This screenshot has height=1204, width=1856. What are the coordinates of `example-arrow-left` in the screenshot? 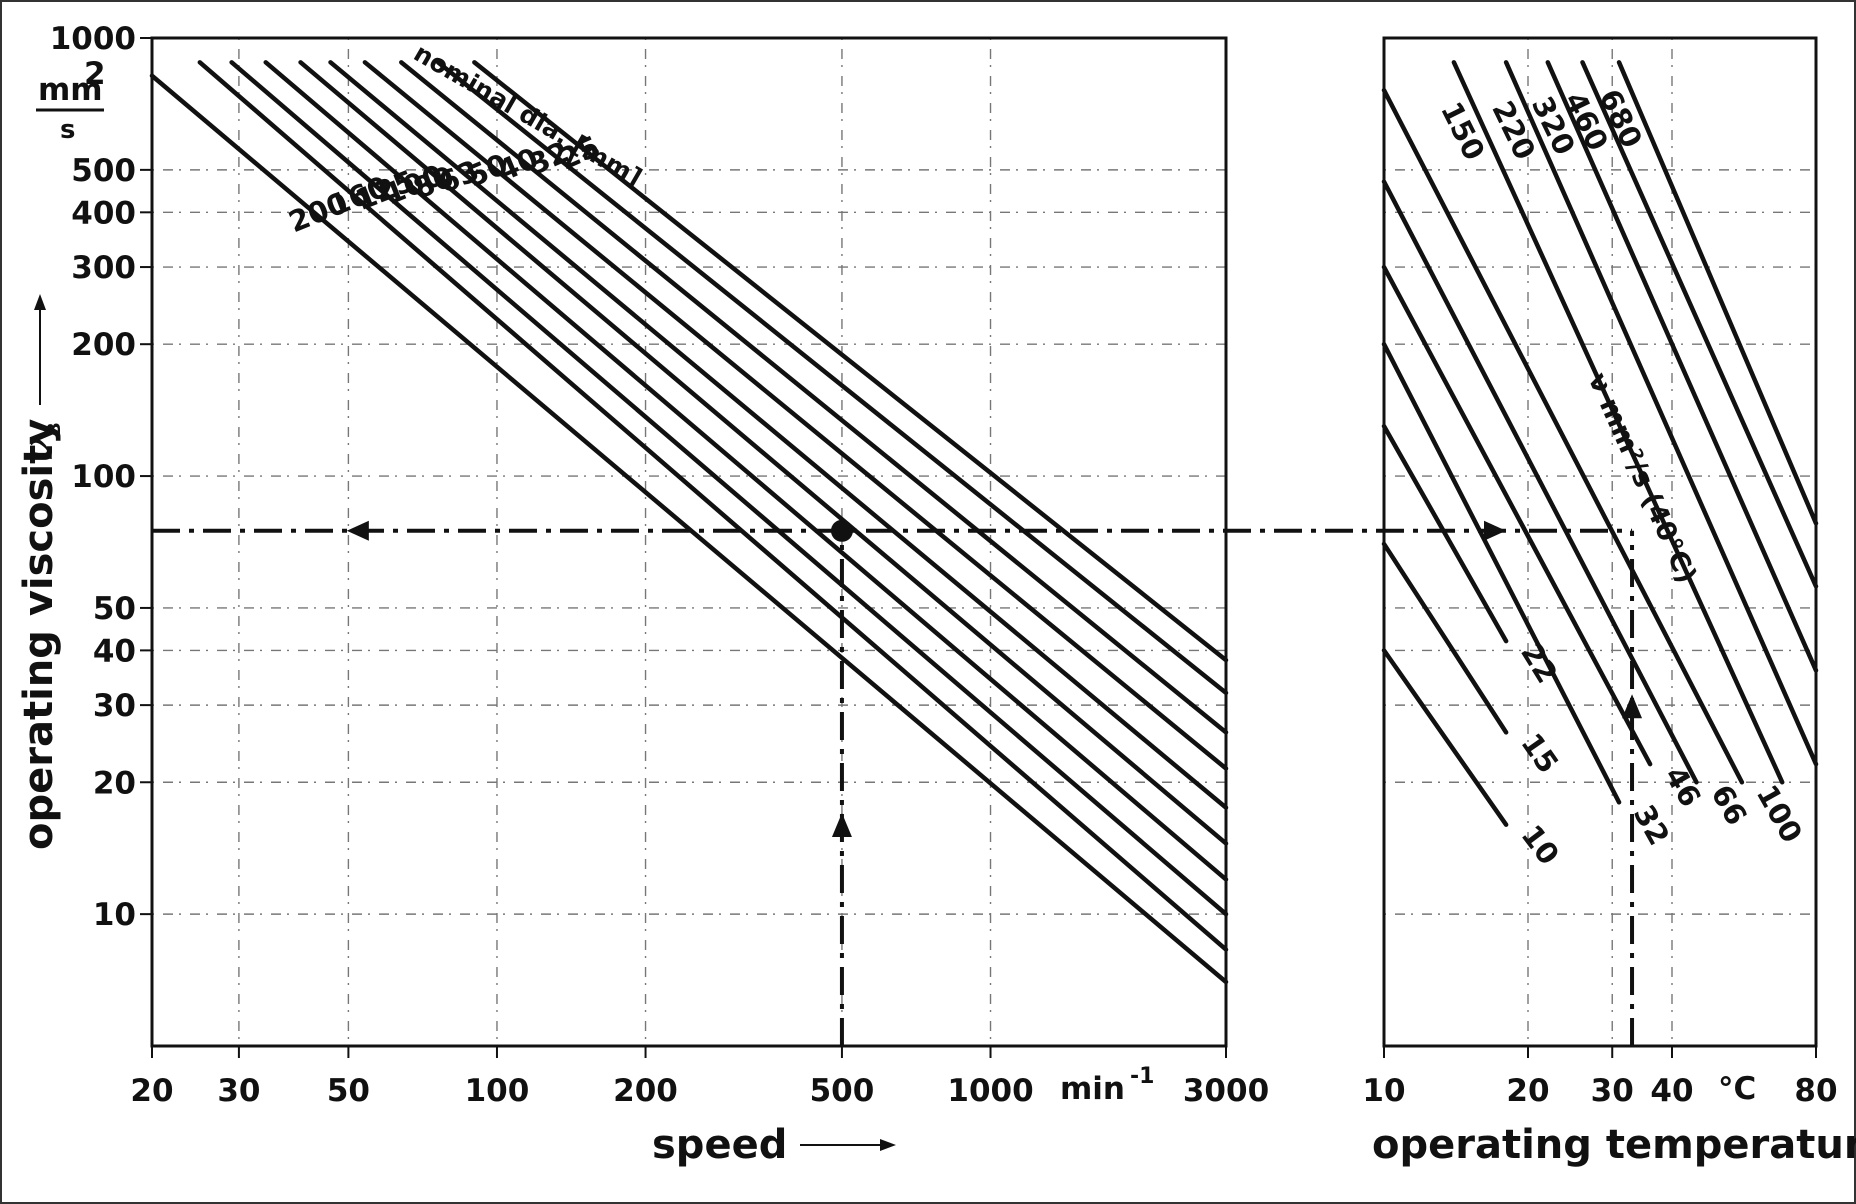 It's located at (357, 530).